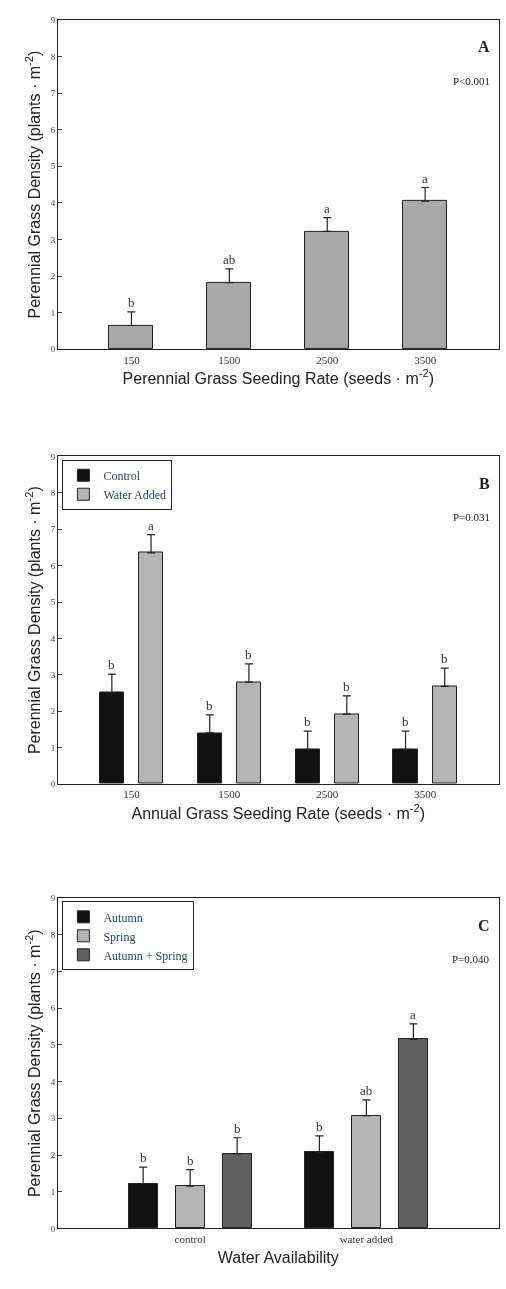 This screenshot has height=1289, width=506. I want to click on x-axis-title: Annual Grass Seeding Rate (seeds · m$^{-2}$), so click(278, 812).